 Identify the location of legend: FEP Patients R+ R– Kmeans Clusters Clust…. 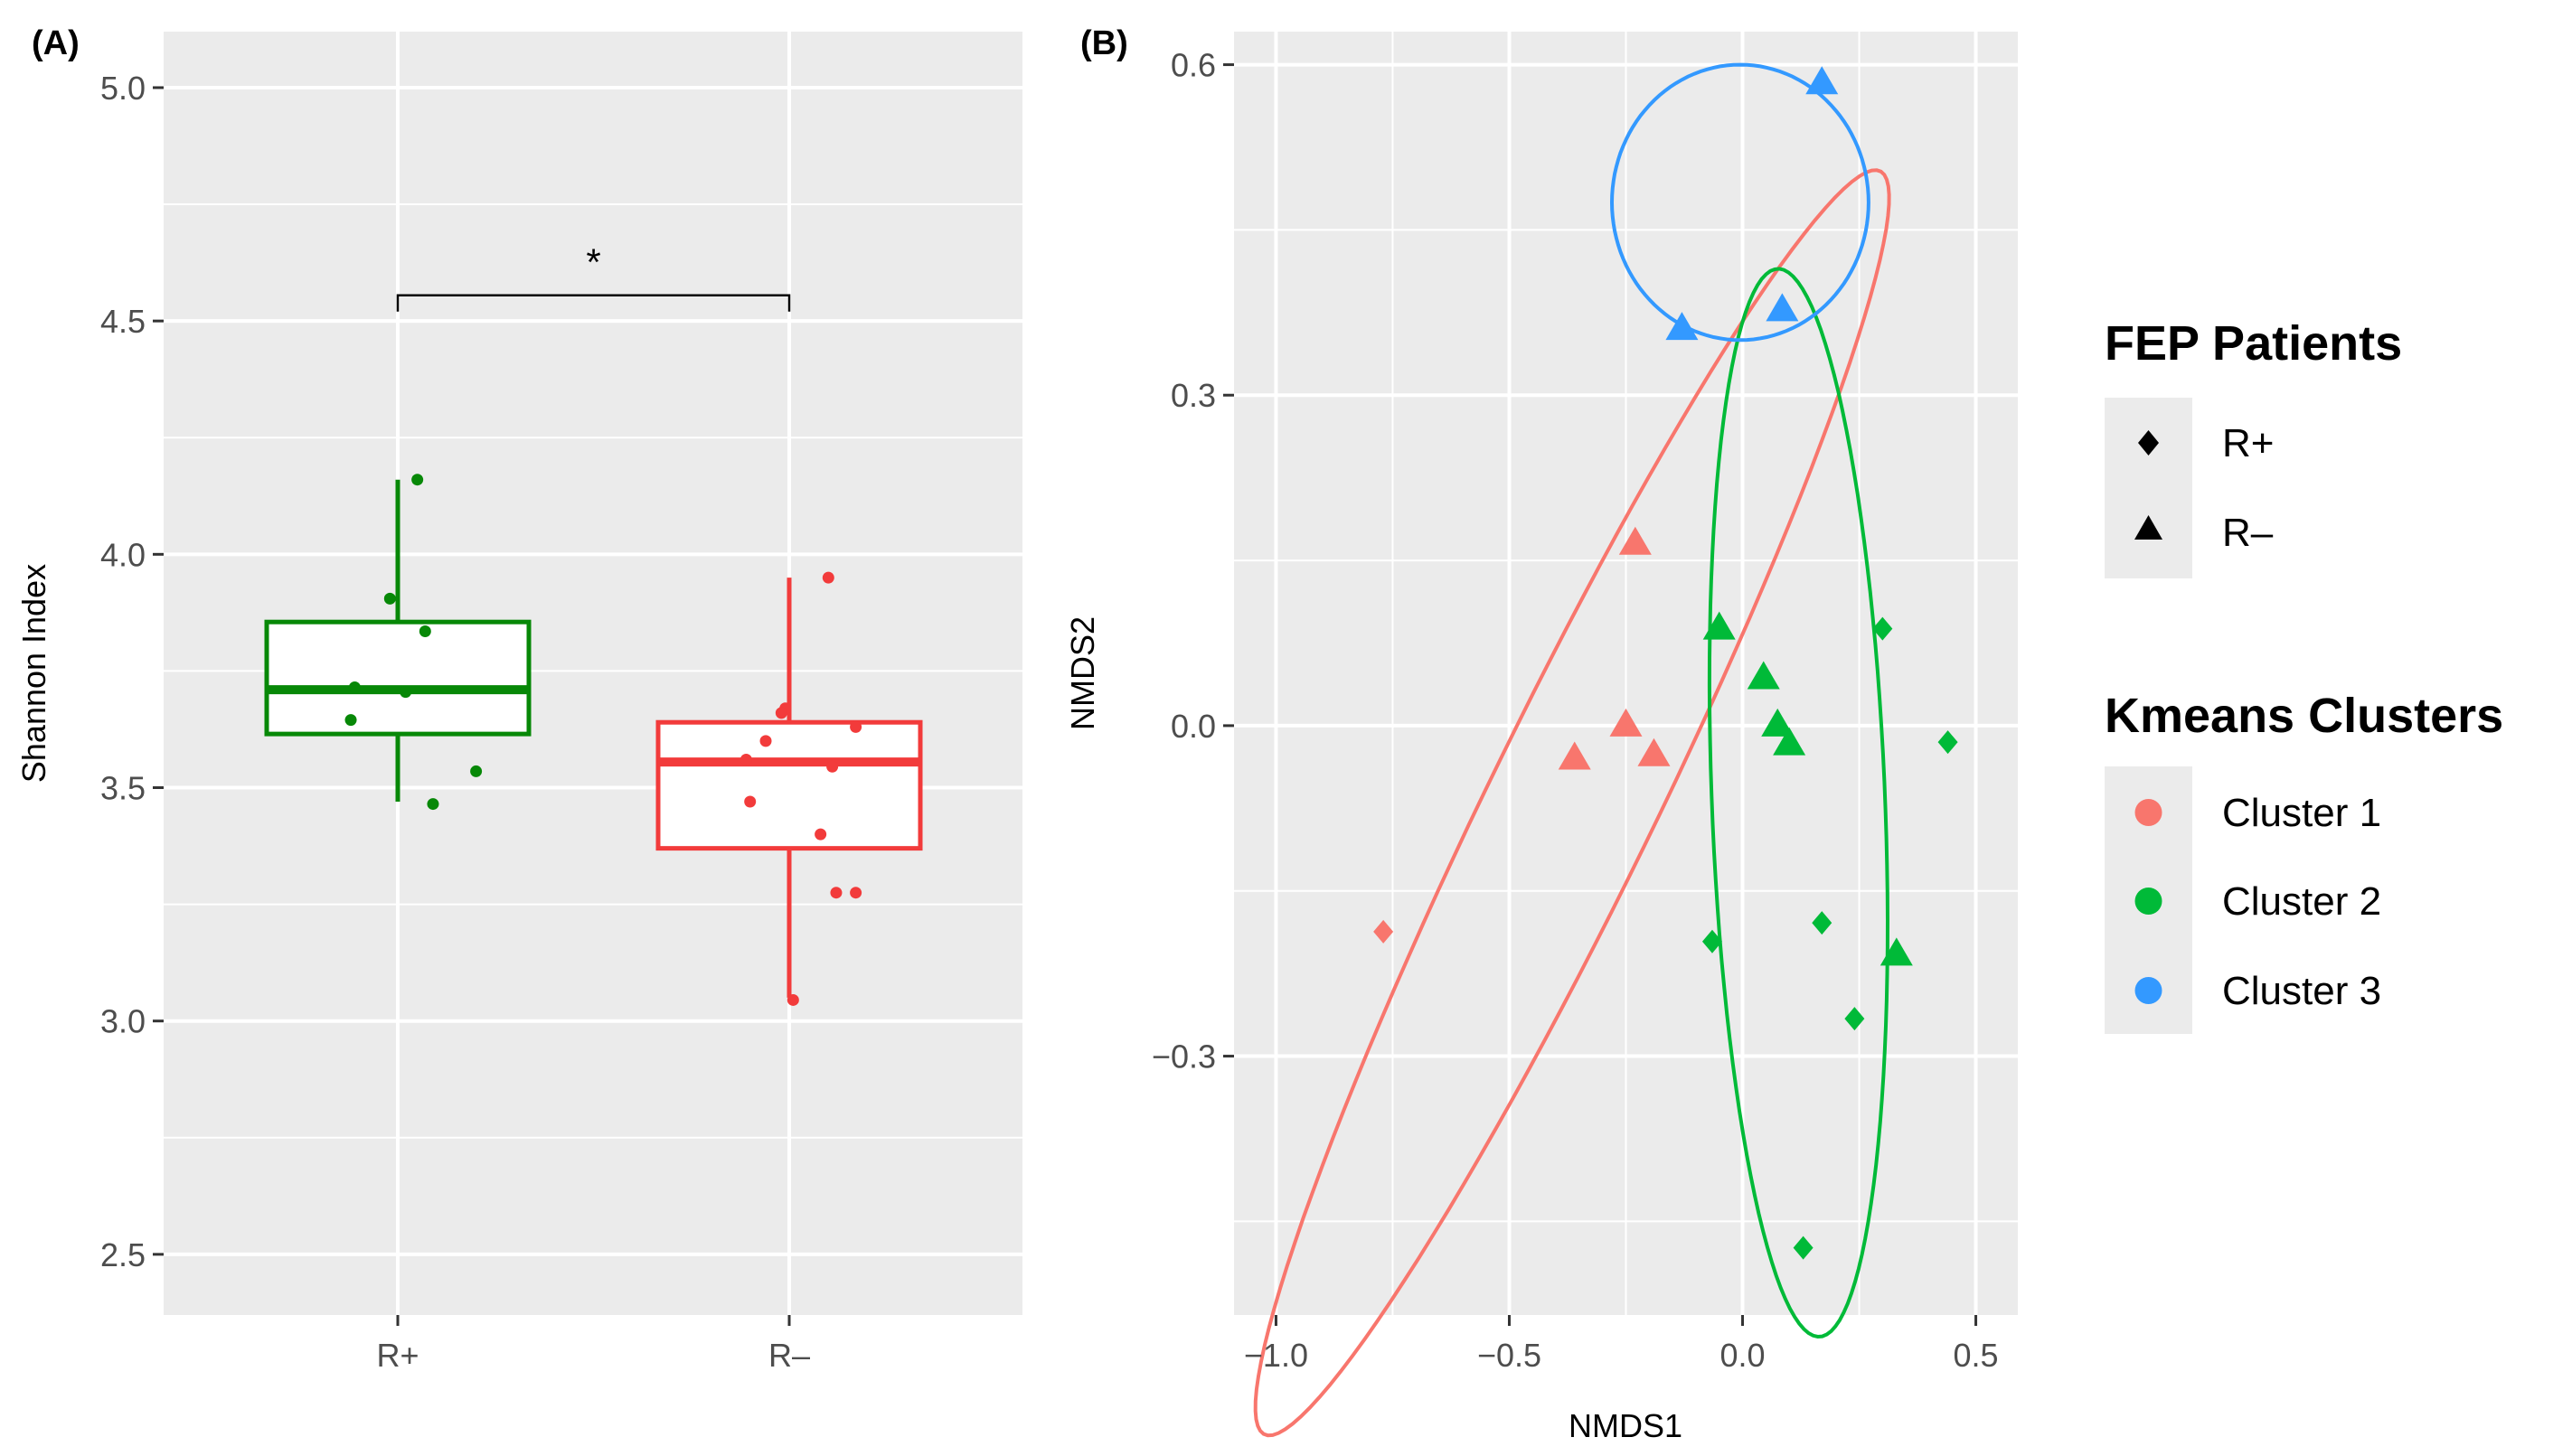
(2304, 675).